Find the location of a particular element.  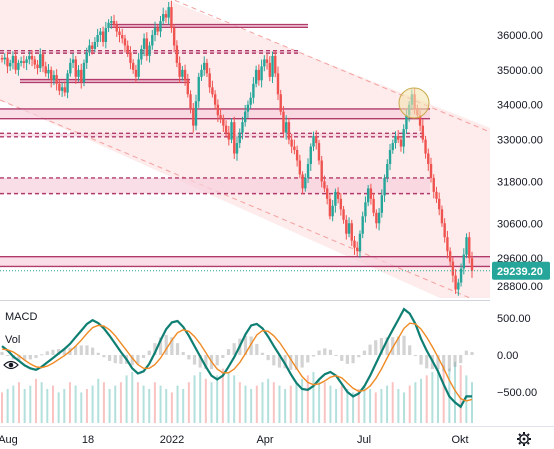

macd-axis: 500.00 0.00 −500.00 is located at coordinates (517, 356).